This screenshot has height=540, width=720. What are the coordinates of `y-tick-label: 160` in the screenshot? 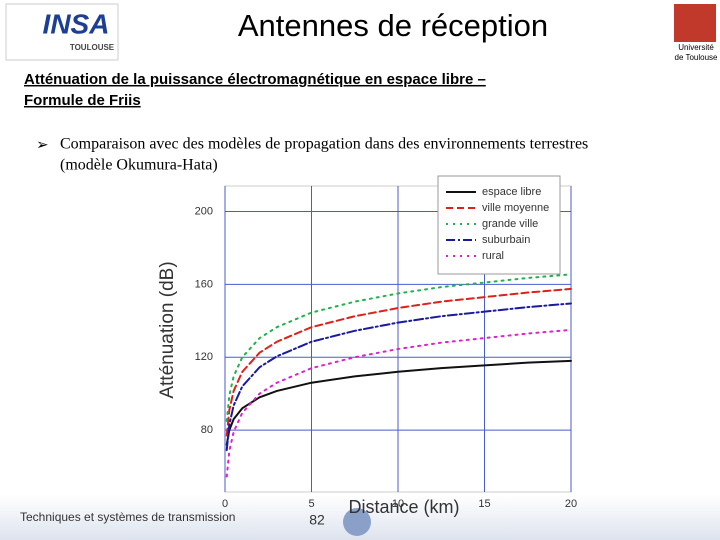 It's located at (204, 284).